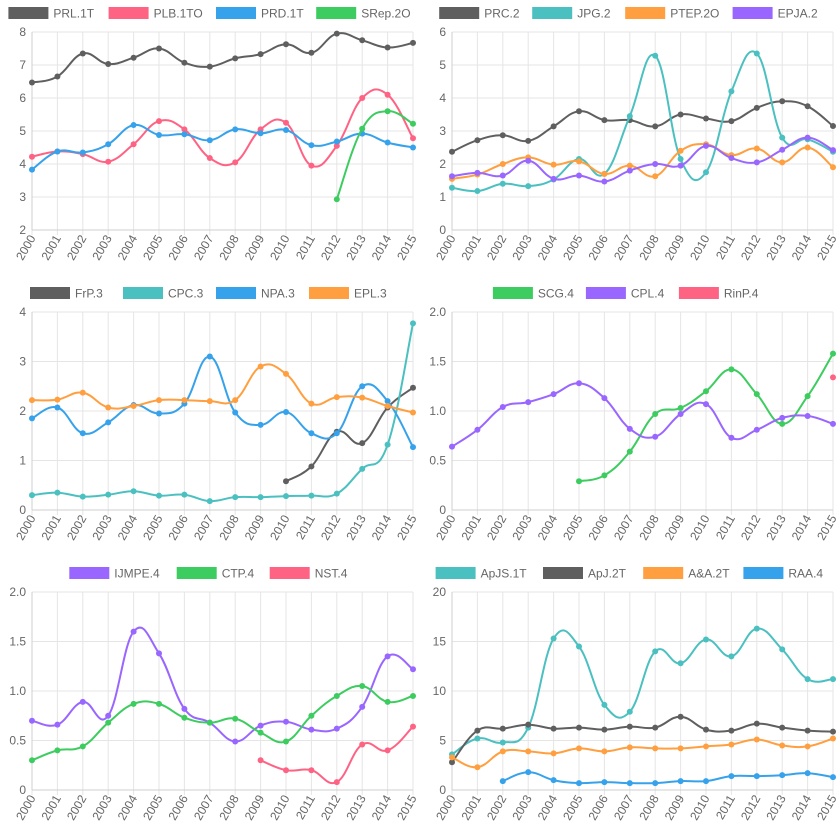 Image resolution: width=840 pixels, height=840 pixels. I want to click on x-tick-label: 2009, so click(675, 807).